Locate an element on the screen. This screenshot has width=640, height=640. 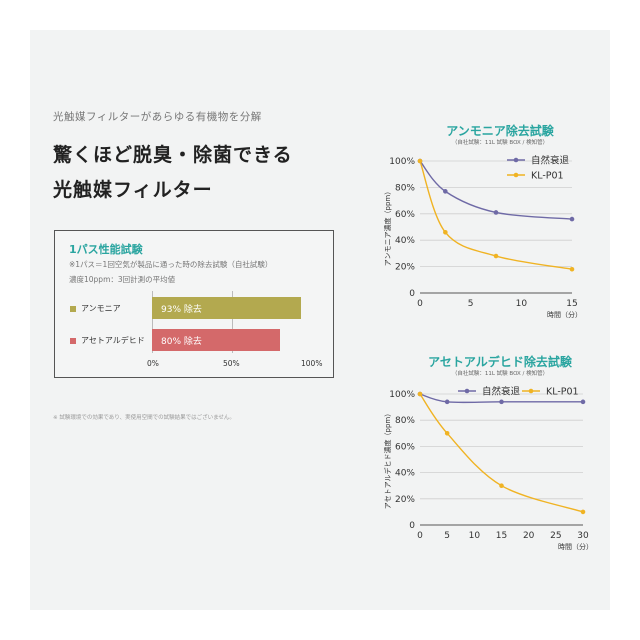
bar-tick-100: 100% is located at coordinates (312, 363).